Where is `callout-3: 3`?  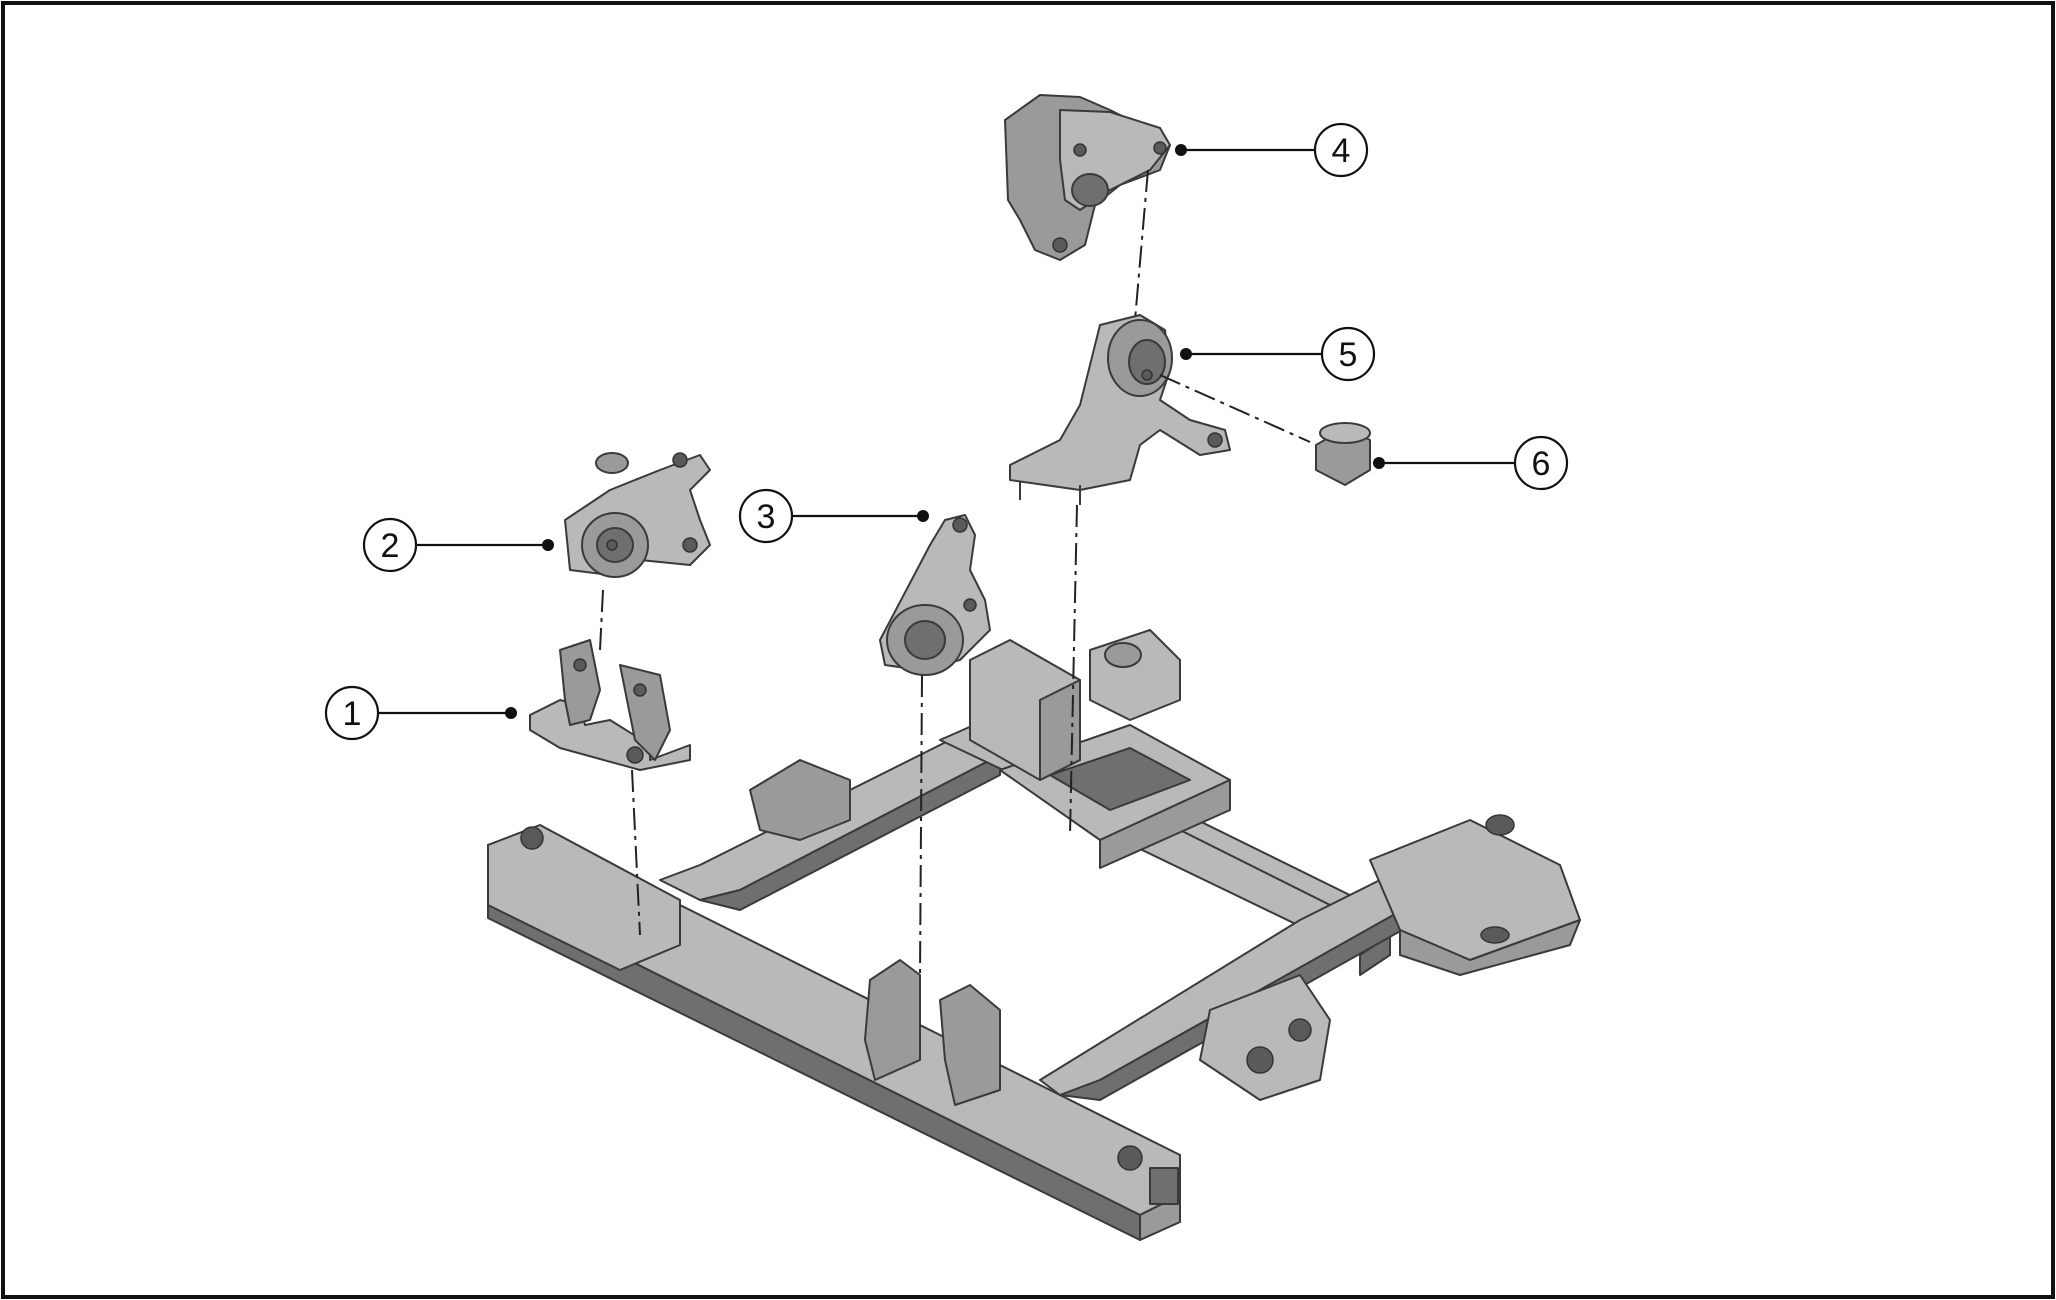 callout-3: 3 is located at coordinates (833, 516).